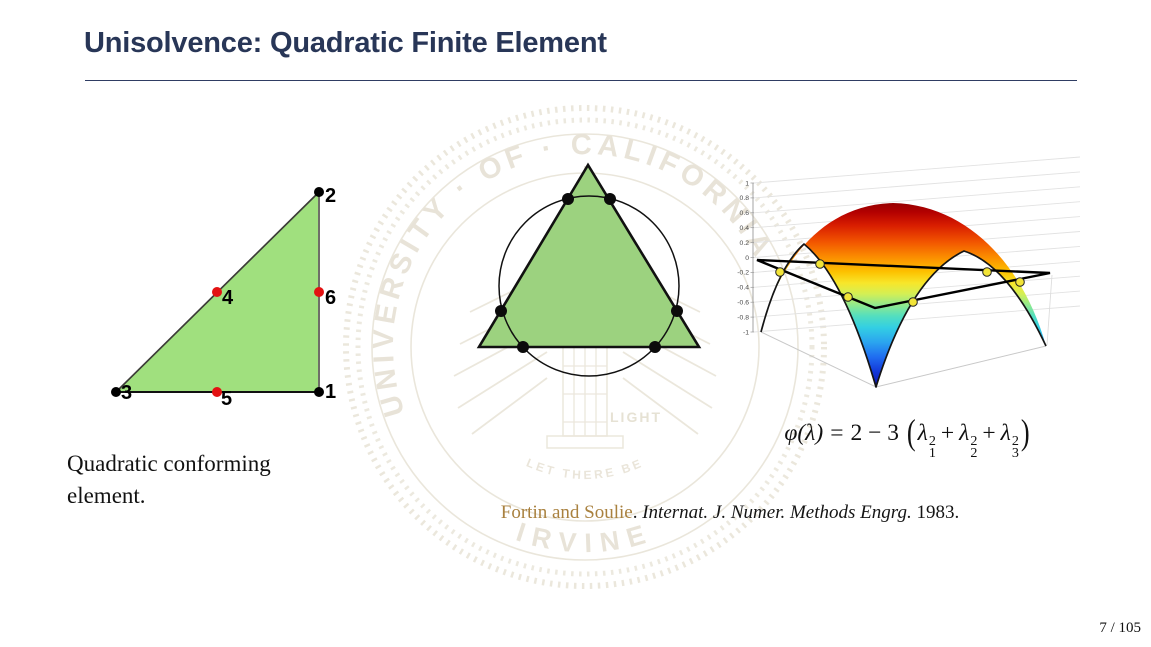 The image size is (1151, 647). I want to click on surface-dome, so click(903, 295).